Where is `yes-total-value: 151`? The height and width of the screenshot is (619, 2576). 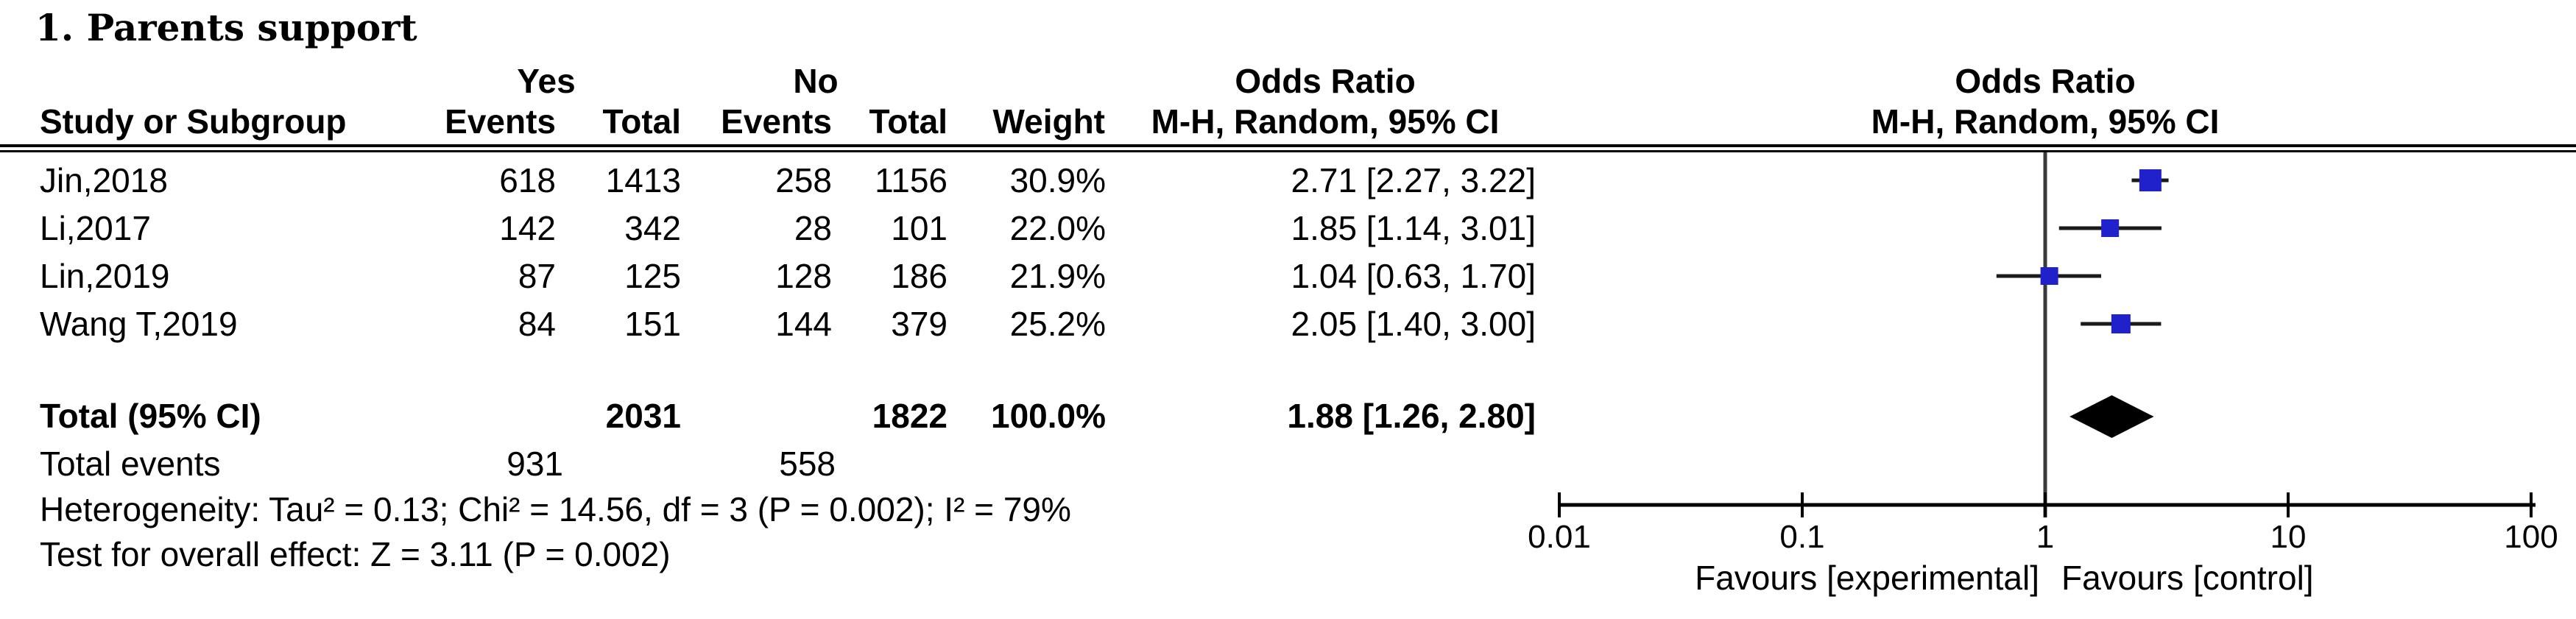 yes-total-value: 151 is located at coordinates (652, 324).